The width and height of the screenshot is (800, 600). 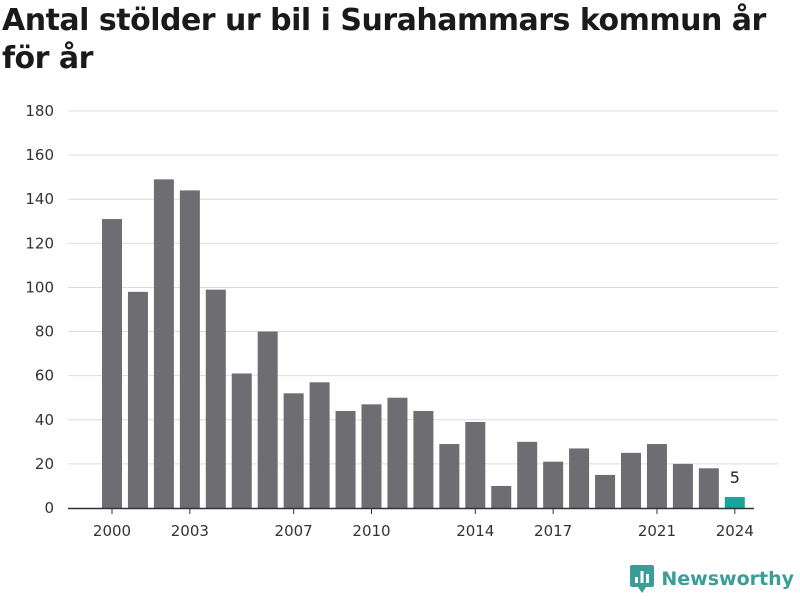 I want to click on x-tick-label: 2010, so click(x=371, y=531).